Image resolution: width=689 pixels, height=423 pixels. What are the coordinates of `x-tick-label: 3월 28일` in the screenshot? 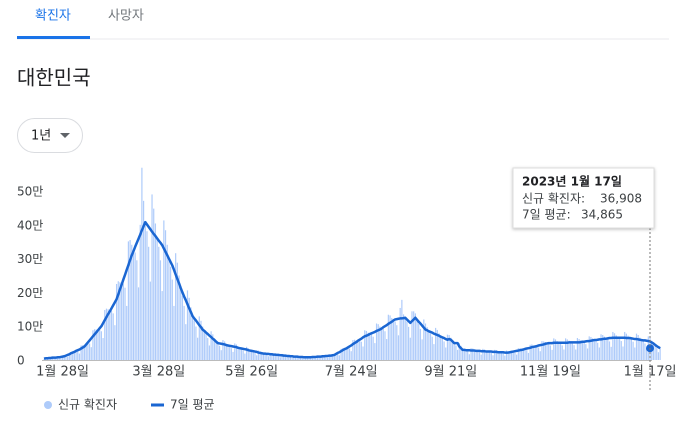 It's located at (158, 372).